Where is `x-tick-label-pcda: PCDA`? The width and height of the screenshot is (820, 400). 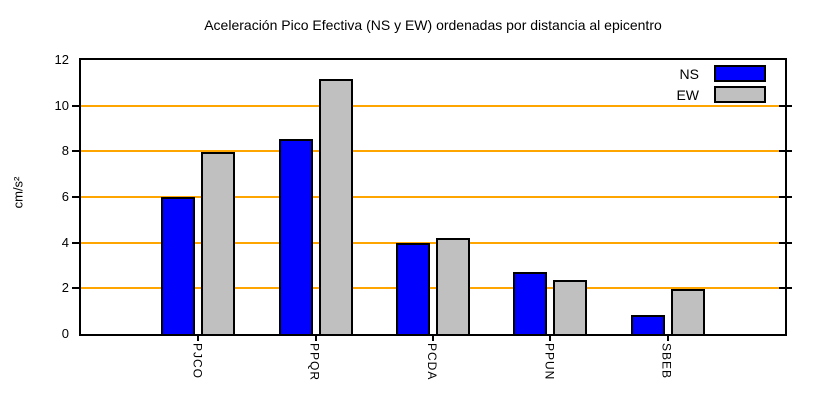 x-tick-label-pcda: PCDA is located at coordinates (432, 362).